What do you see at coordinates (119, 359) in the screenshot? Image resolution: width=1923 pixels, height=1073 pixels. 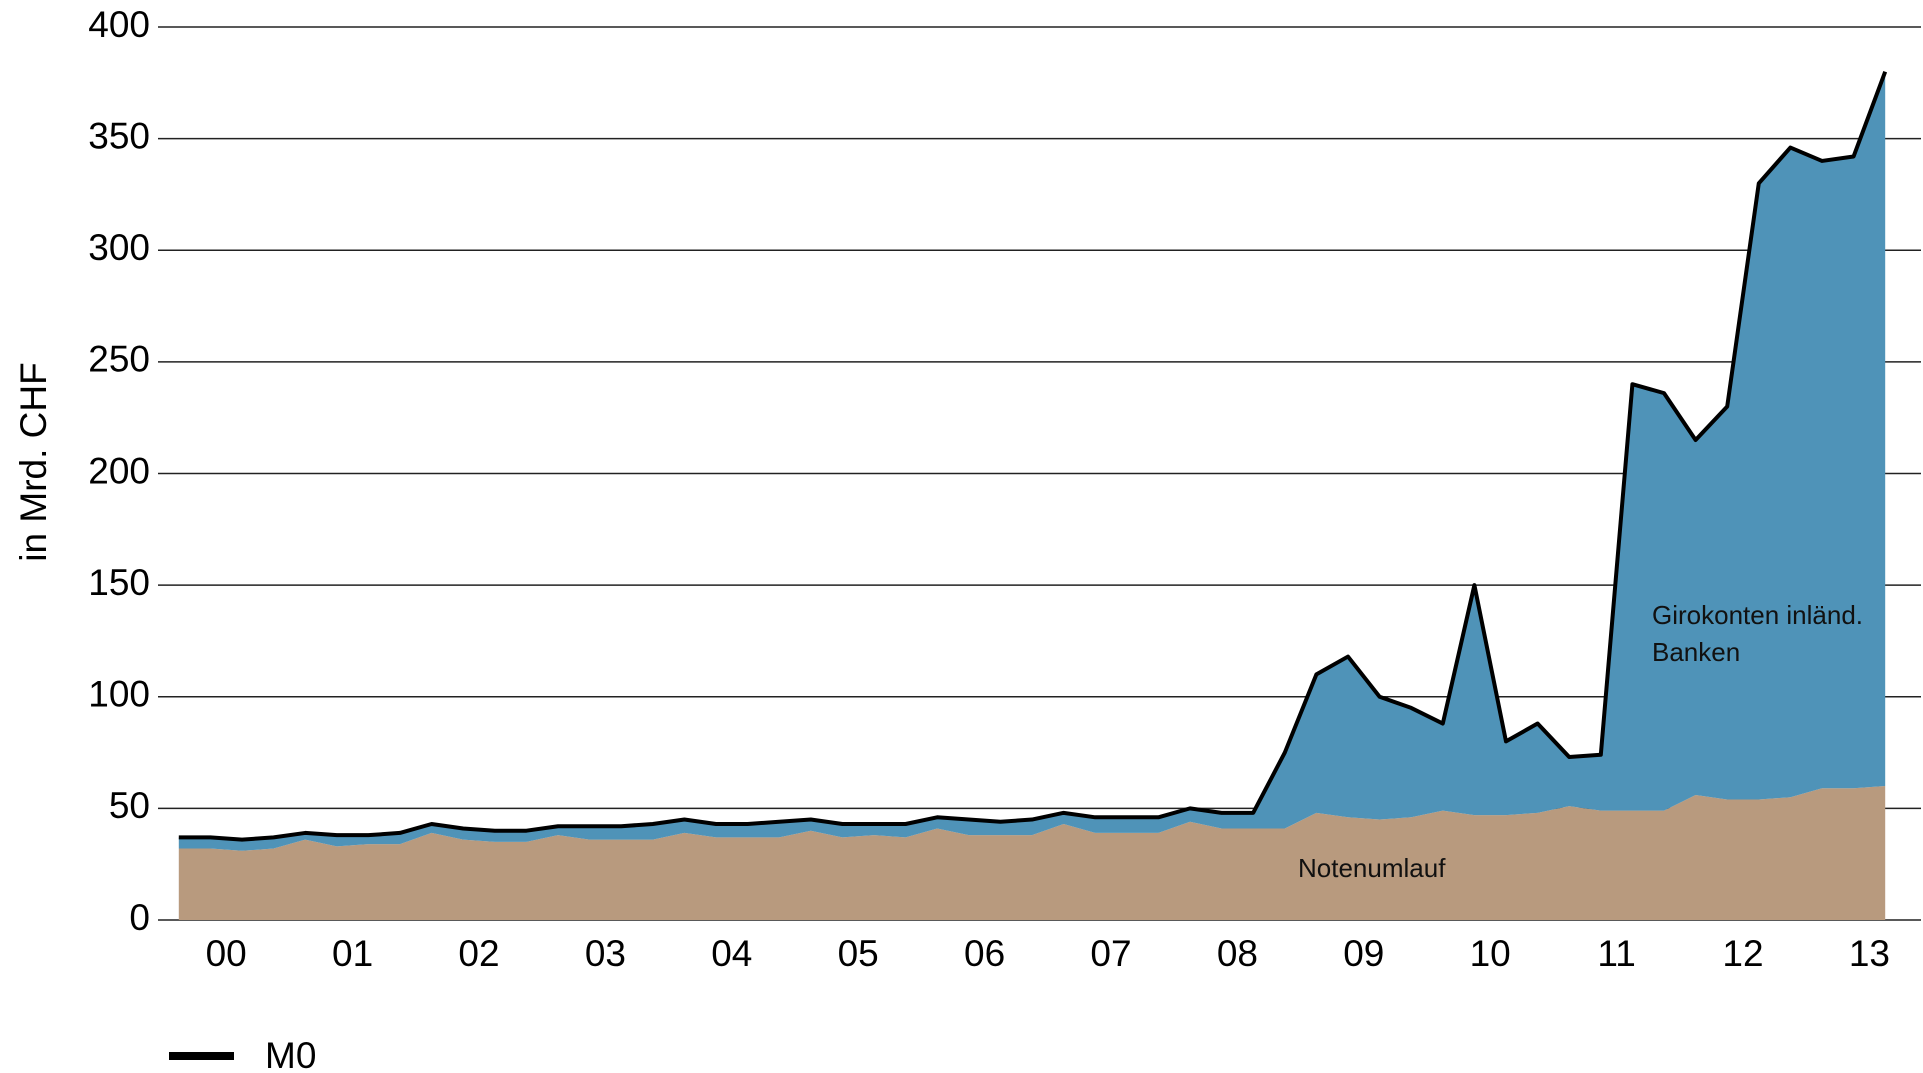 I see `y-tick-label: 250` at bounding box center [119, 359].